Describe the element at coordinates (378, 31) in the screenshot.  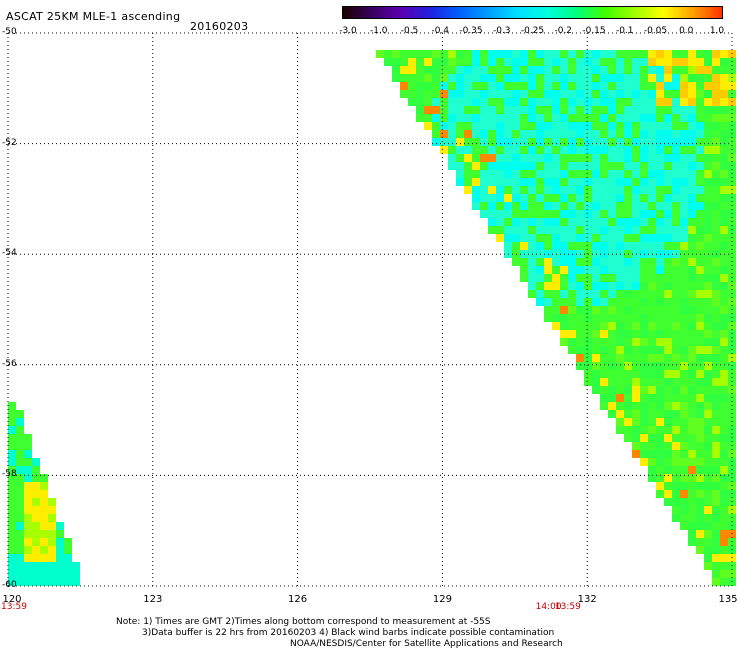
I see `color-scale-tick-label: -1.0` at that location.